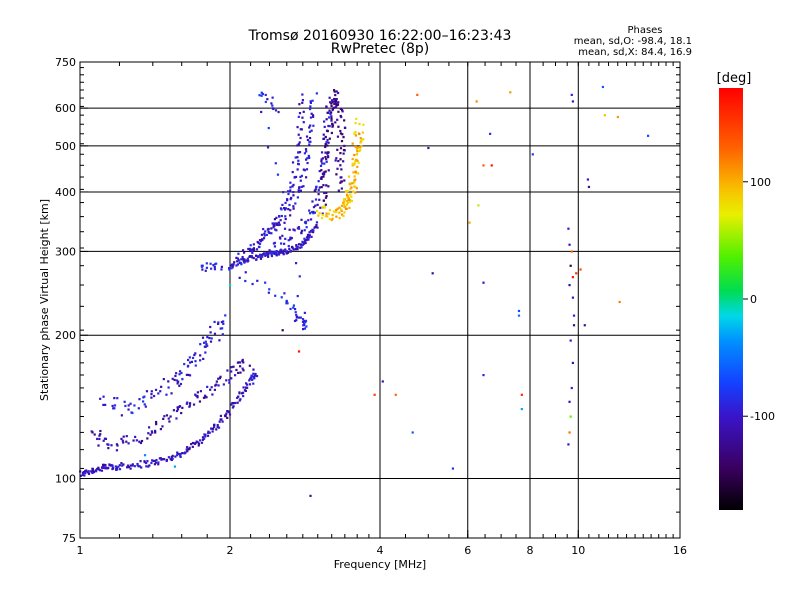 This screenshot has height=600, width=800. Describe the element at coordinates (65, 62) in the screenshot. I see `y-tick-label: 750` at that location.